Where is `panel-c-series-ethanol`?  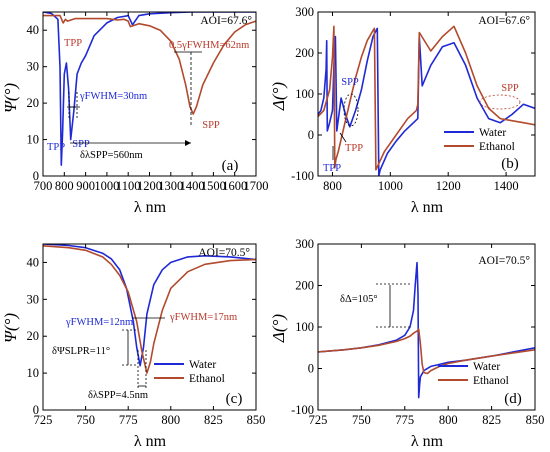 panel-c-series-ethanol is located at coordinates (149, 309).